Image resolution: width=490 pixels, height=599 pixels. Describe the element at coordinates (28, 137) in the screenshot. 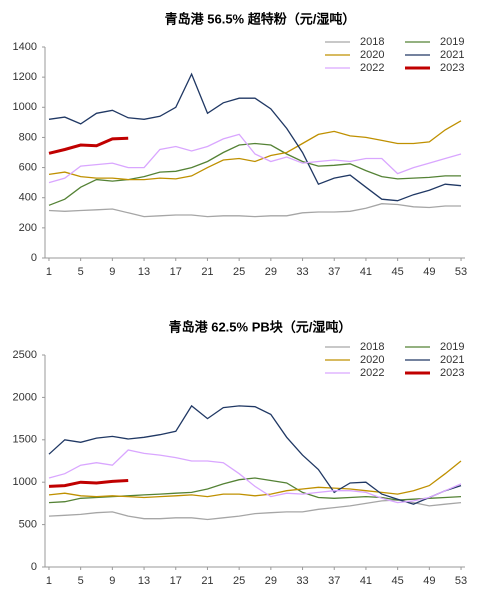

I see `y-tick-label: 800` at that location.